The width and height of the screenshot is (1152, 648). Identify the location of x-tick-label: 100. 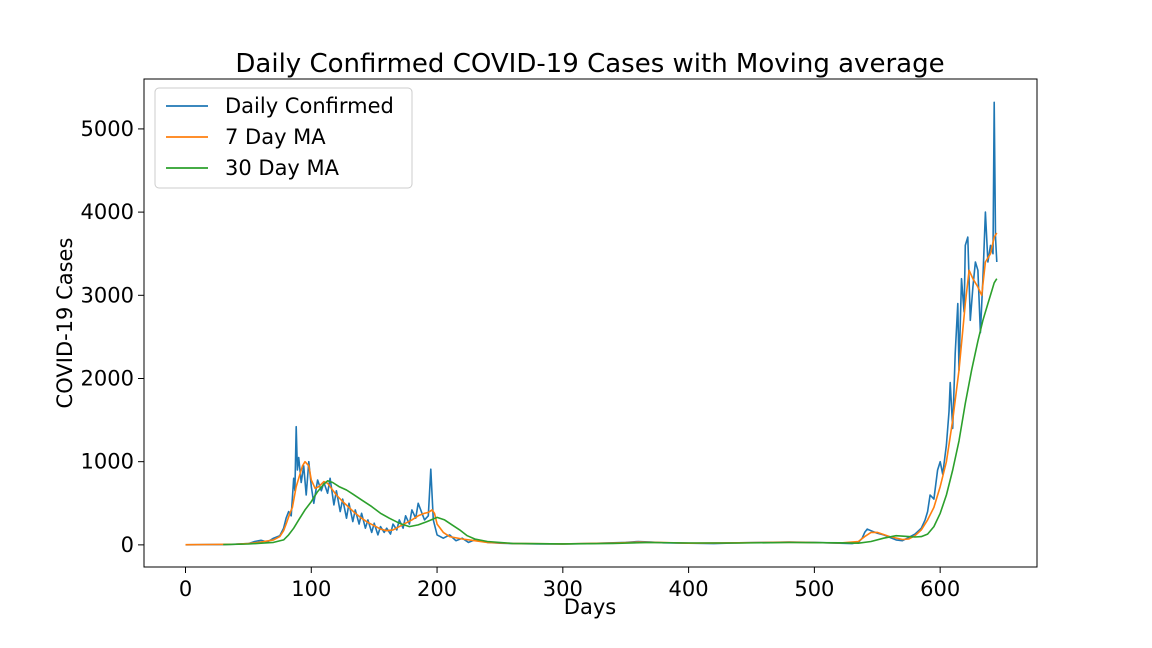
(311, 589).